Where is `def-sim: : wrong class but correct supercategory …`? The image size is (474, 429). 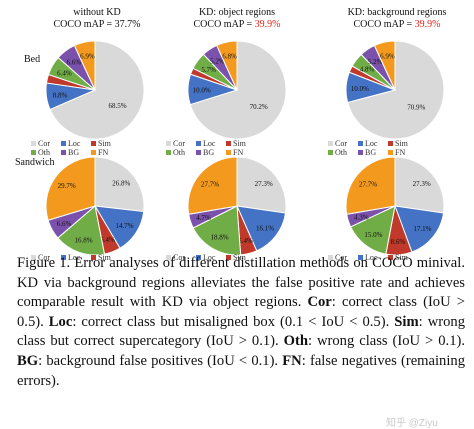 def-sim: : wrong class but correct supercategory … is located at coordinates (241, 331).